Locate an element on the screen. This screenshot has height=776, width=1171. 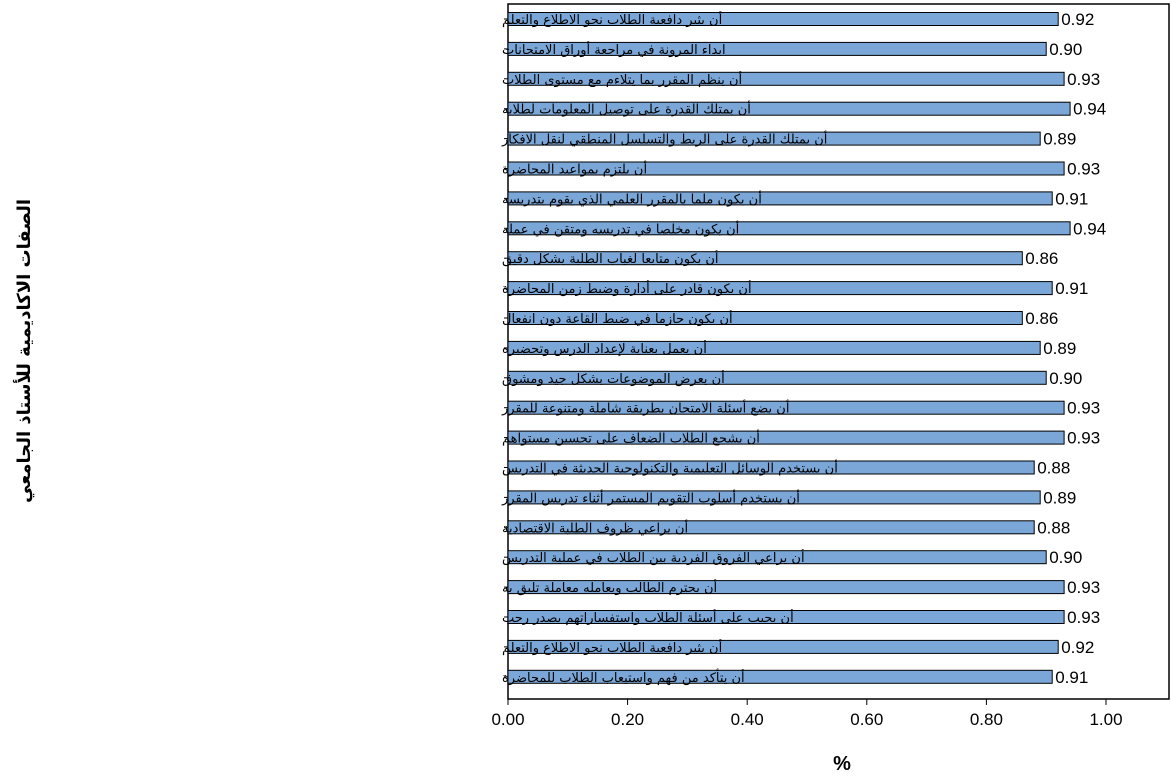
y-axis-title: الصفات الاكاديمية للأستاذ الجامعي is located at coordinates (24, 351).